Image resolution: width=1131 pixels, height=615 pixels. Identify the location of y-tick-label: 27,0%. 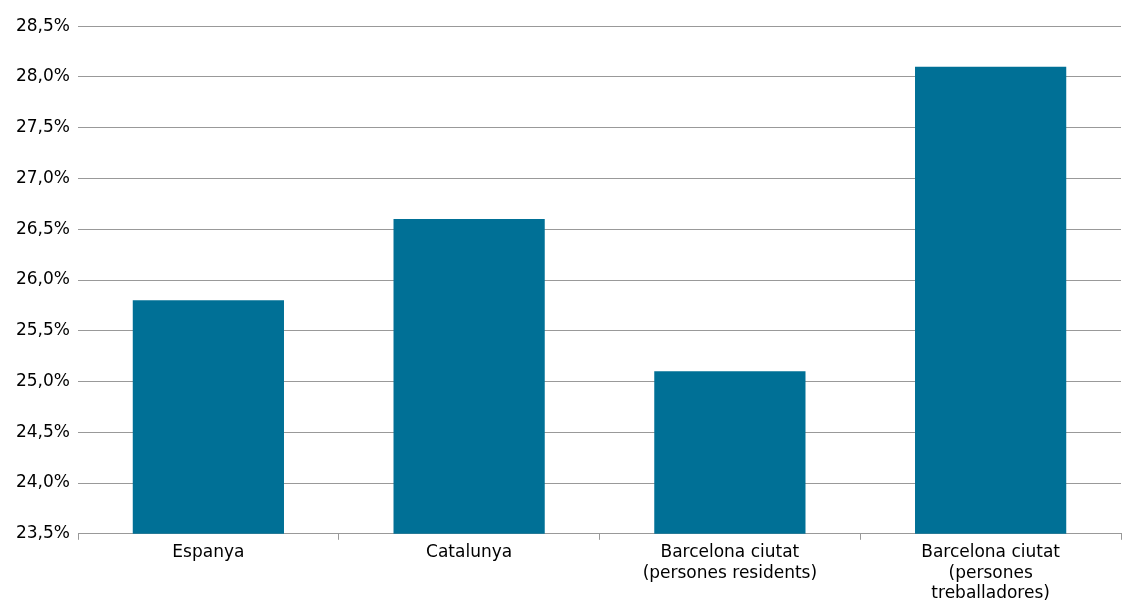
(42, 176).